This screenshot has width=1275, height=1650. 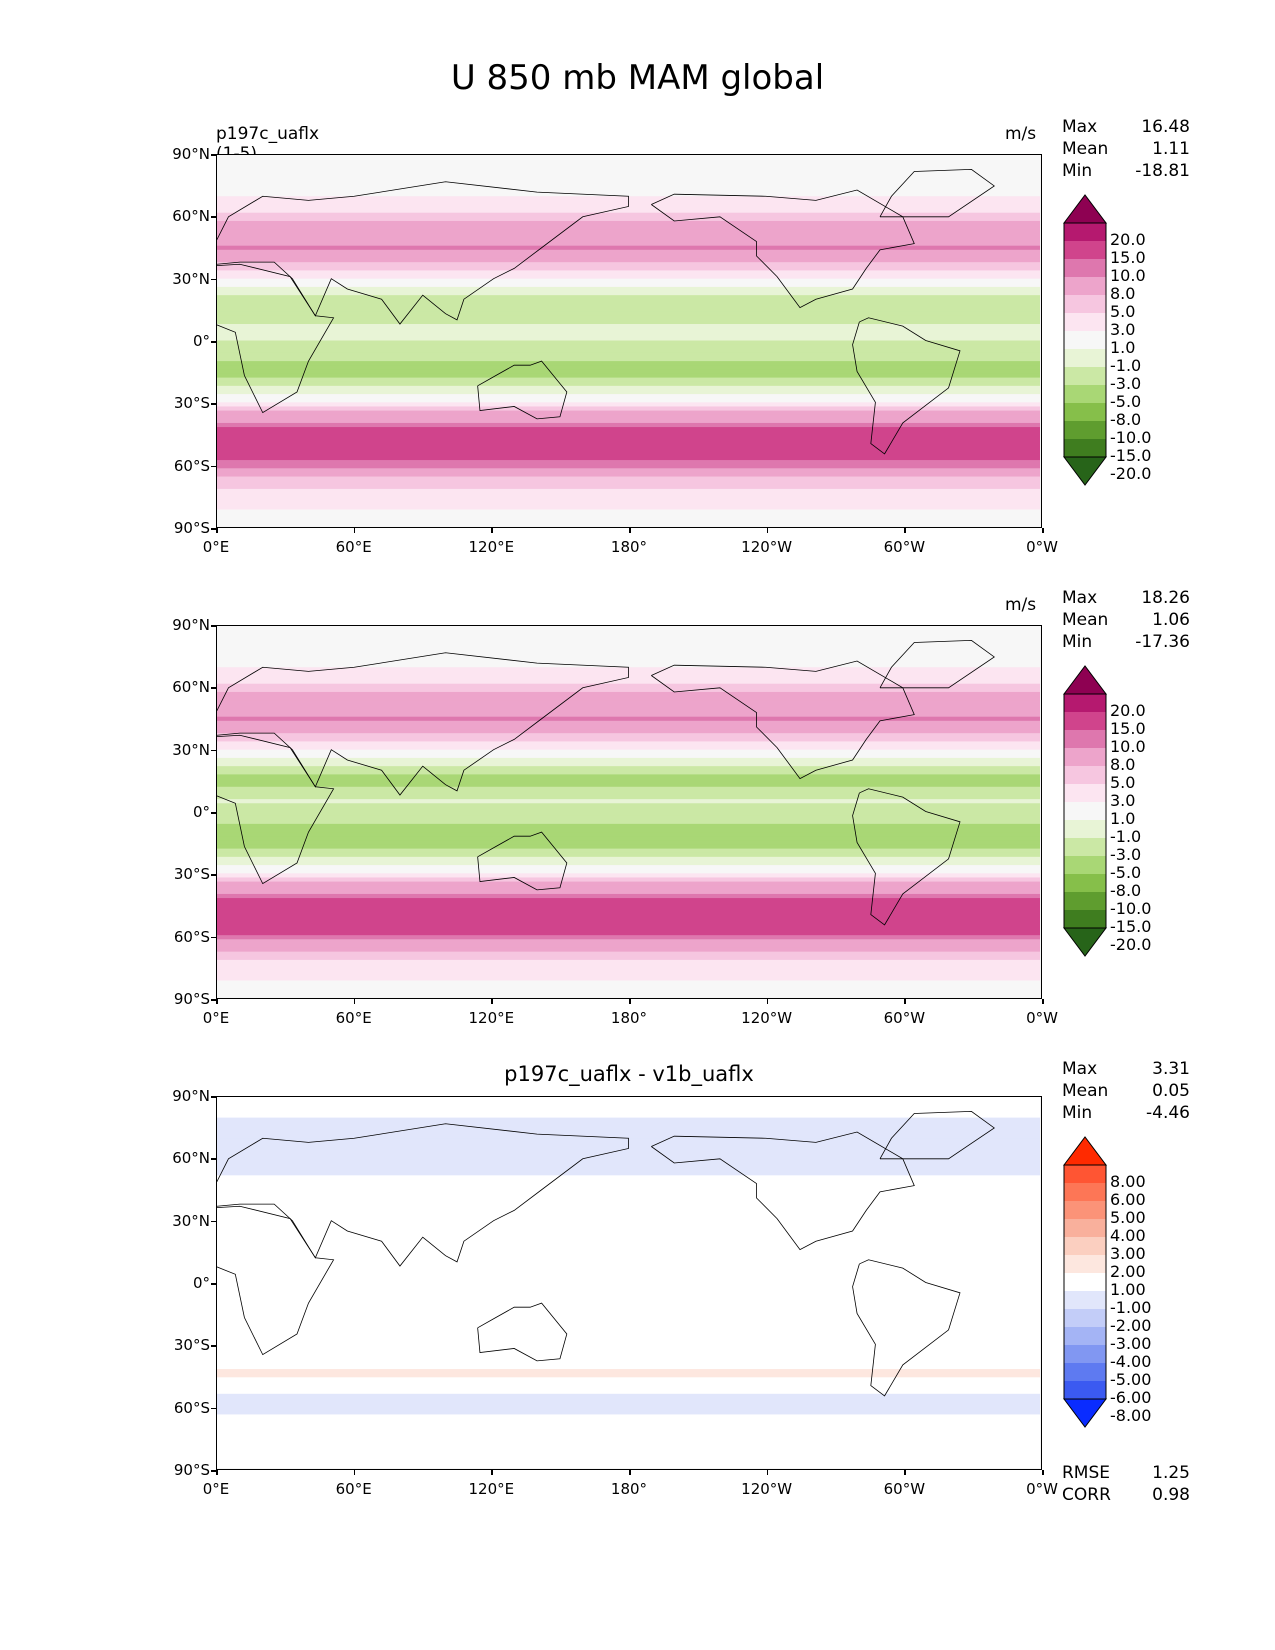 I want to click on x-tick-label: 120°E, so click(x=491, y=1018).